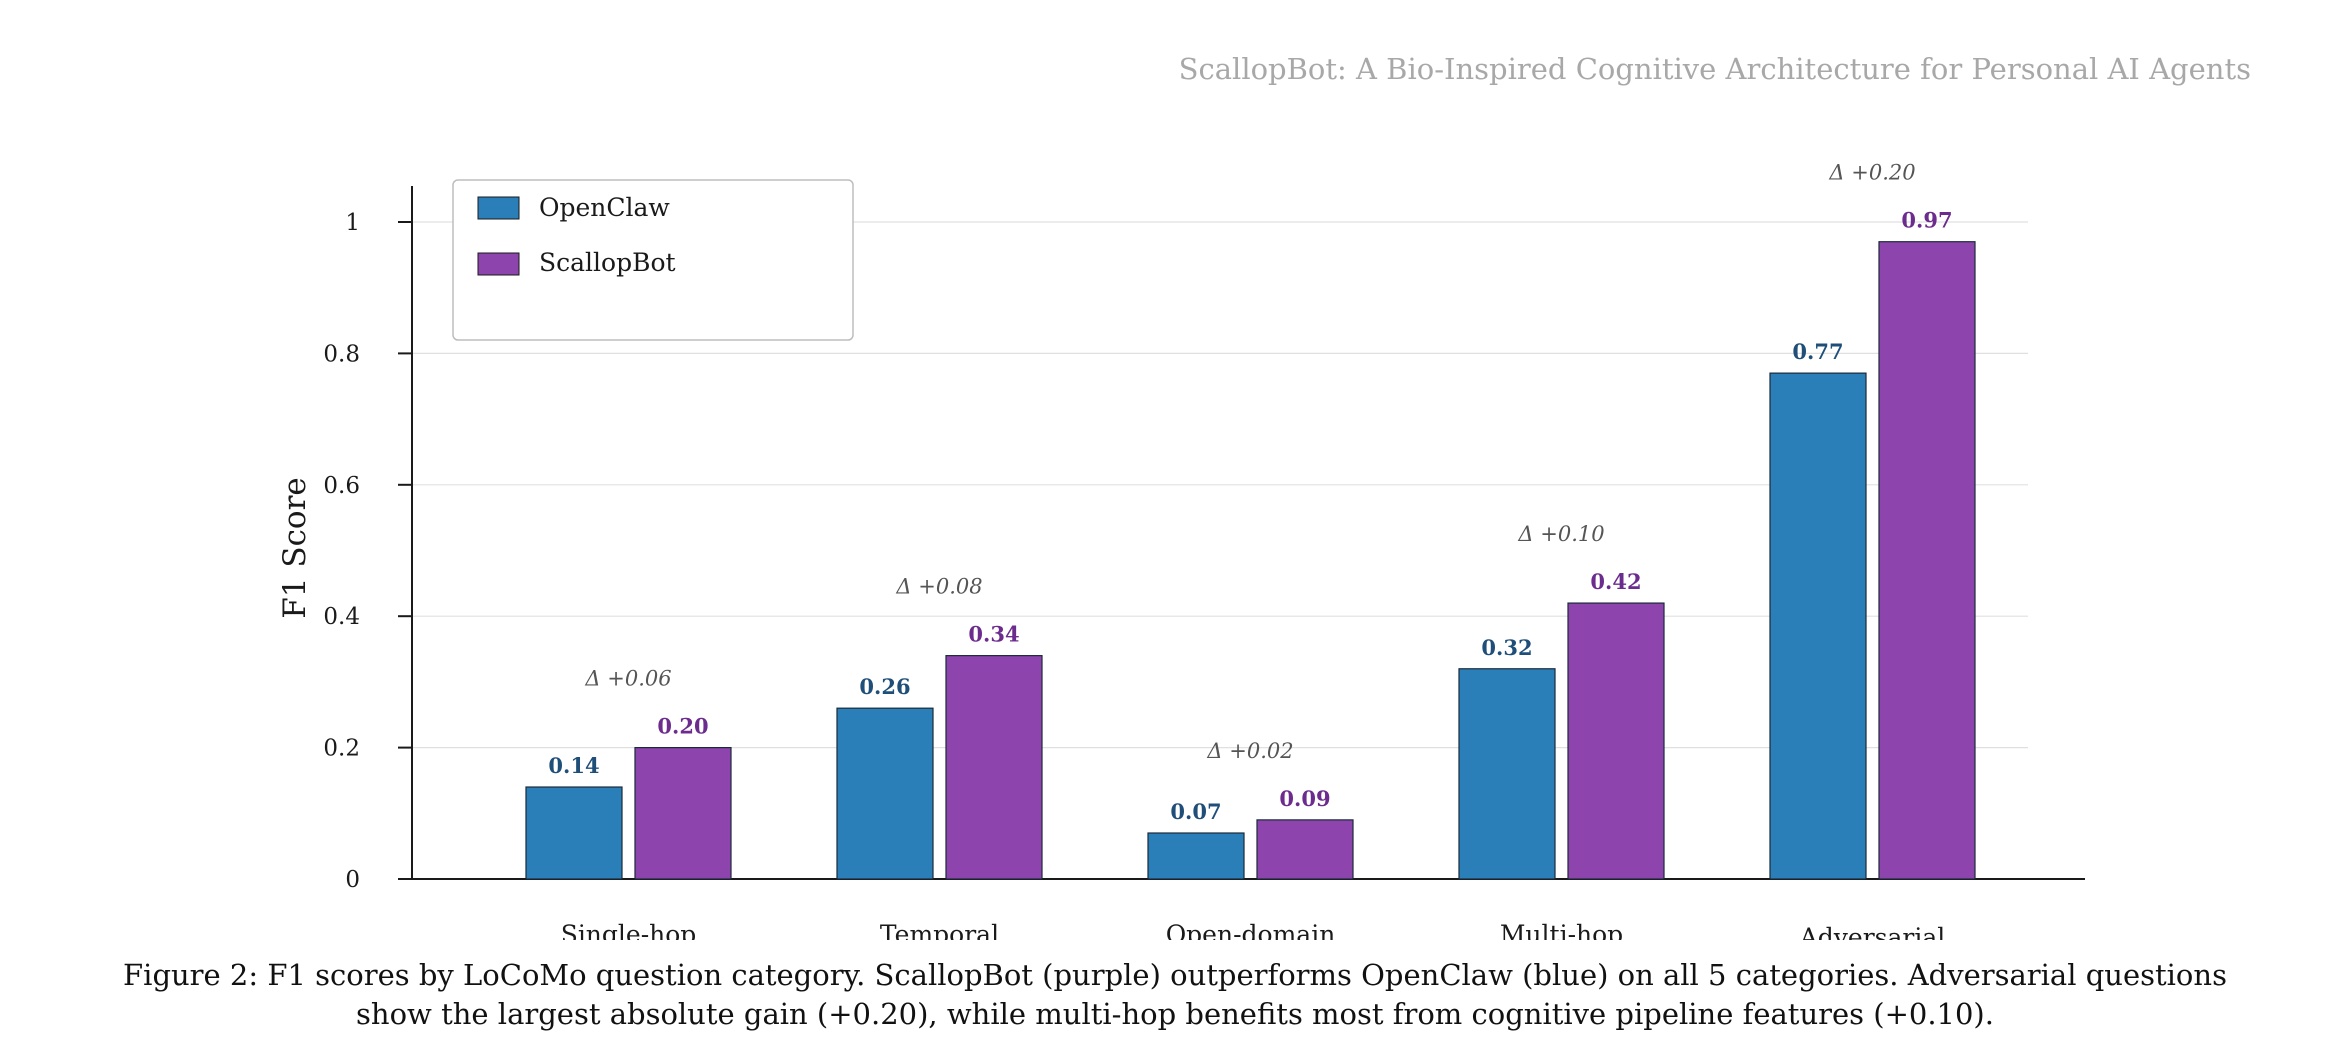 Image resolution: width=2350 pixels, height=1050 pixels. What do you see at coordinates (341, 749) in the screenshot?
I see `y-tick-label: 0.2` at bounding box center [341, 749].